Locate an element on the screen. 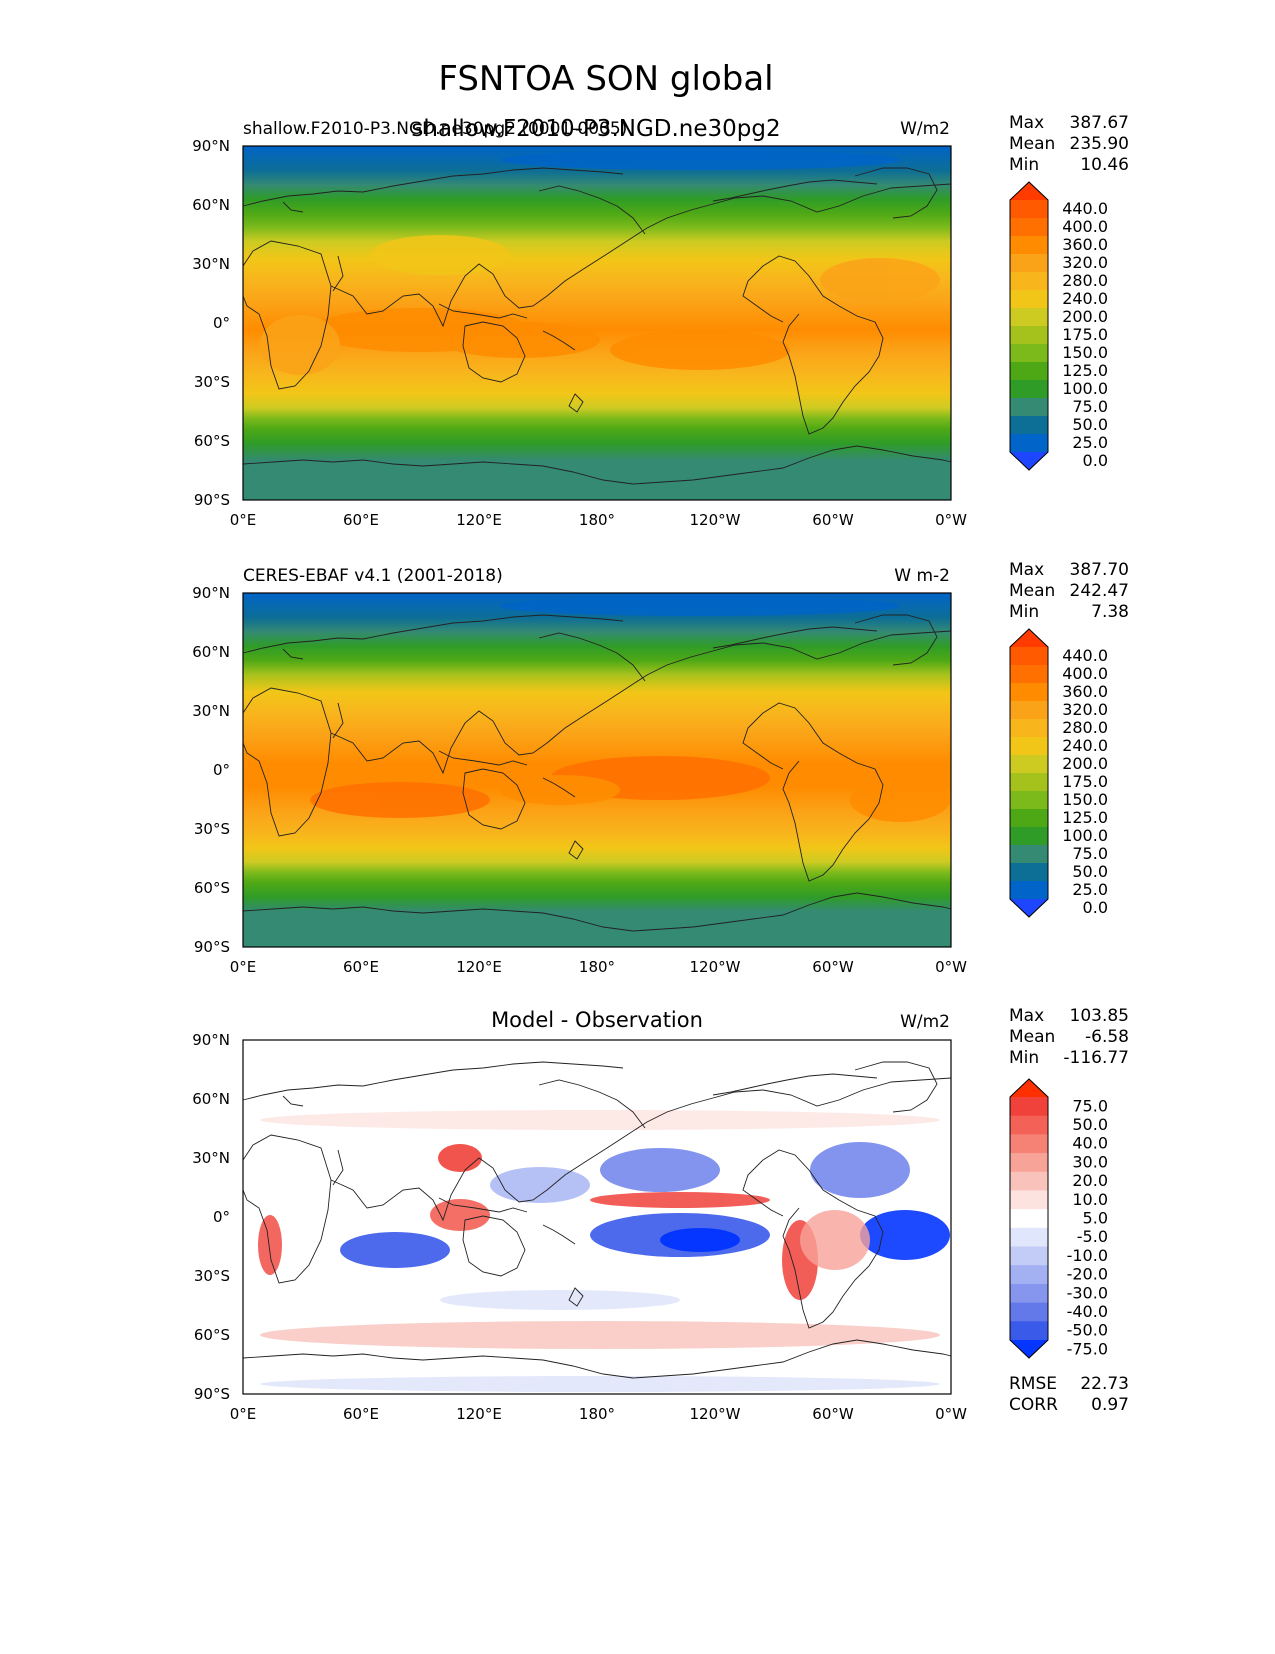  panel-model-lon-ticks: 0°E 60°E 120°E 180° 120°W 60°W 0°W is located at coordinates (598, 520).